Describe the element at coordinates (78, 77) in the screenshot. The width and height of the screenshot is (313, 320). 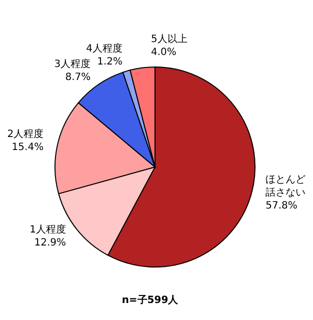
I see `data-label: 8.7%` at that location.